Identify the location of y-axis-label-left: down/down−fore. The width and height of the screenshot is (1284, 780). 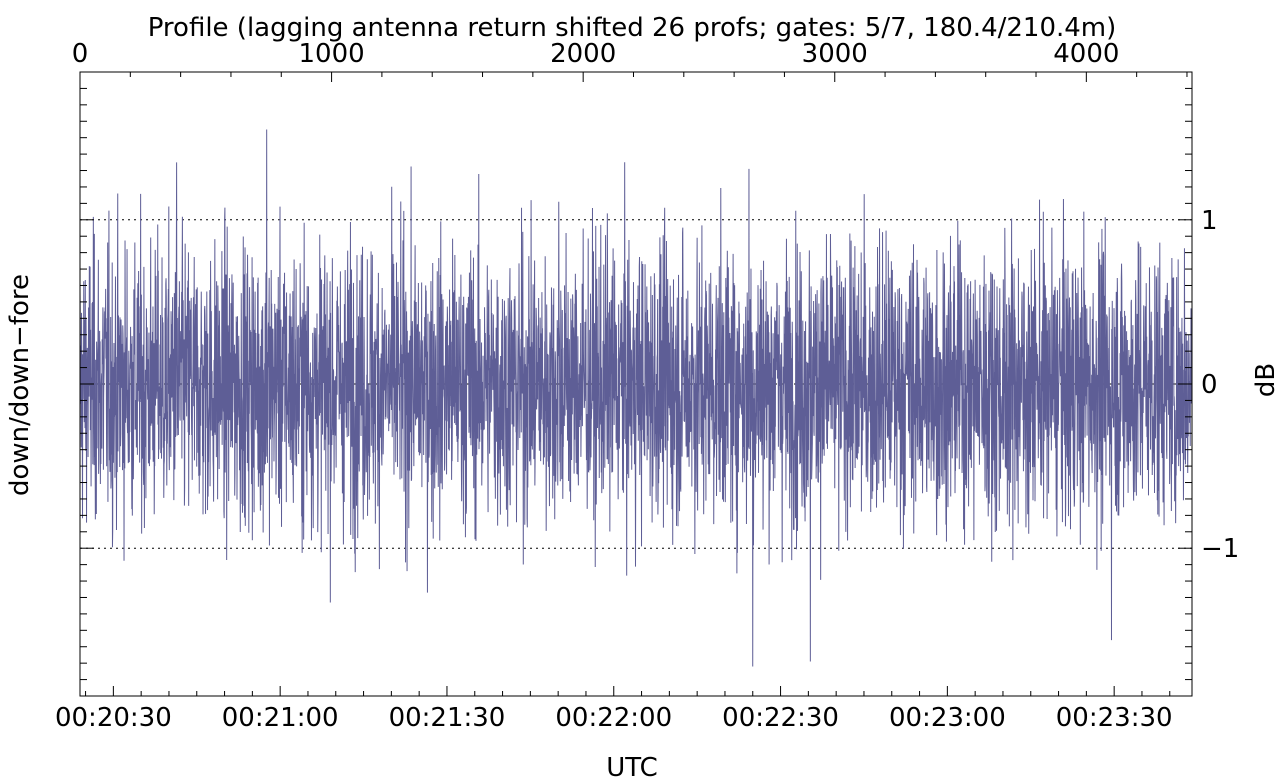
(20, 385).